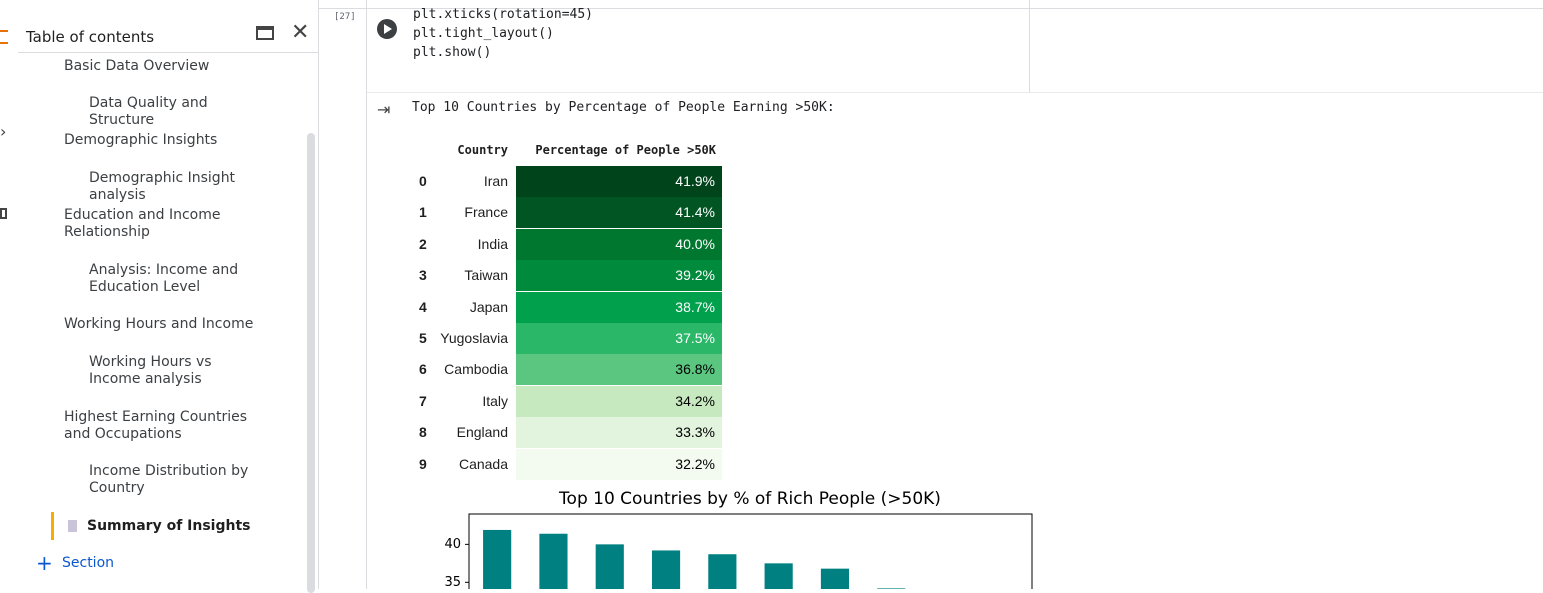 The image size is (1543, 593). Describe the element at coordinates (141, 140) in the screenshot. I see `toc-item: Demographic Insights` at that location.